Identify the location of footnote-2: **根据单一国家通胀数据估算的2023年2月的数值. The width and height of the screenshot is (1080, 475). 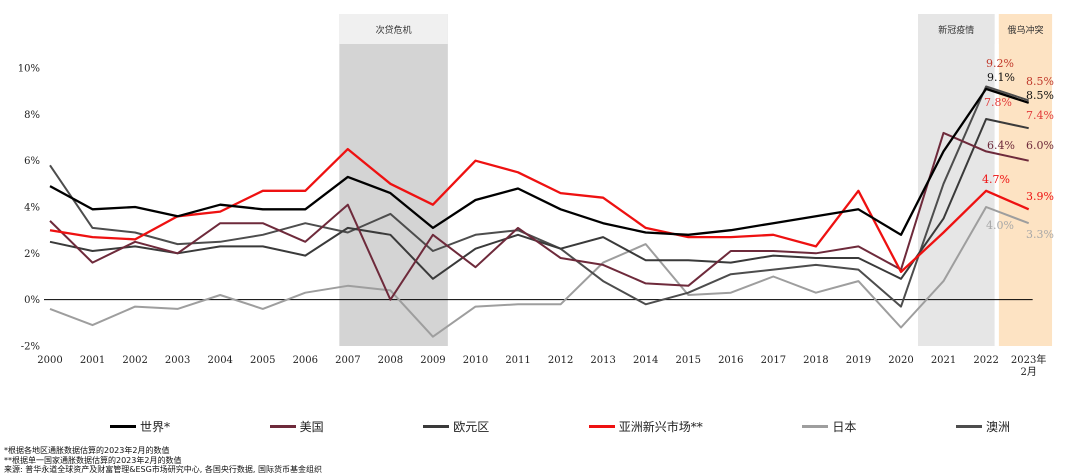
(93, 460).